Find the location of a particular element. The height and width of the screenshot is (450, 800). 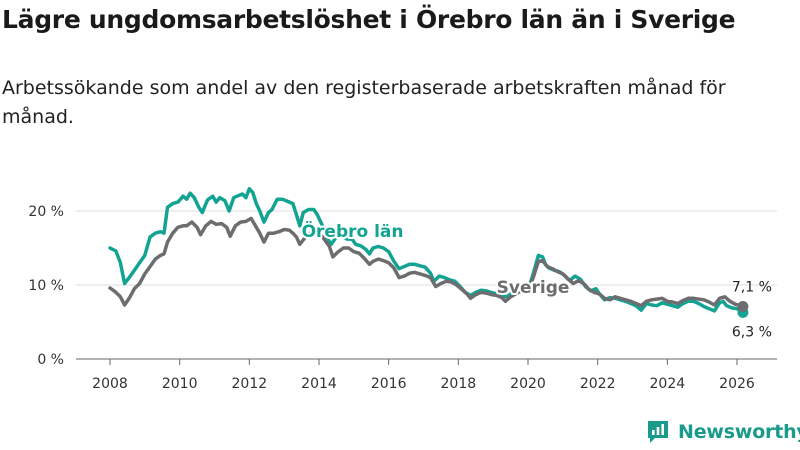

x-tick-label: 2022 is located at coordinates (598, 384).